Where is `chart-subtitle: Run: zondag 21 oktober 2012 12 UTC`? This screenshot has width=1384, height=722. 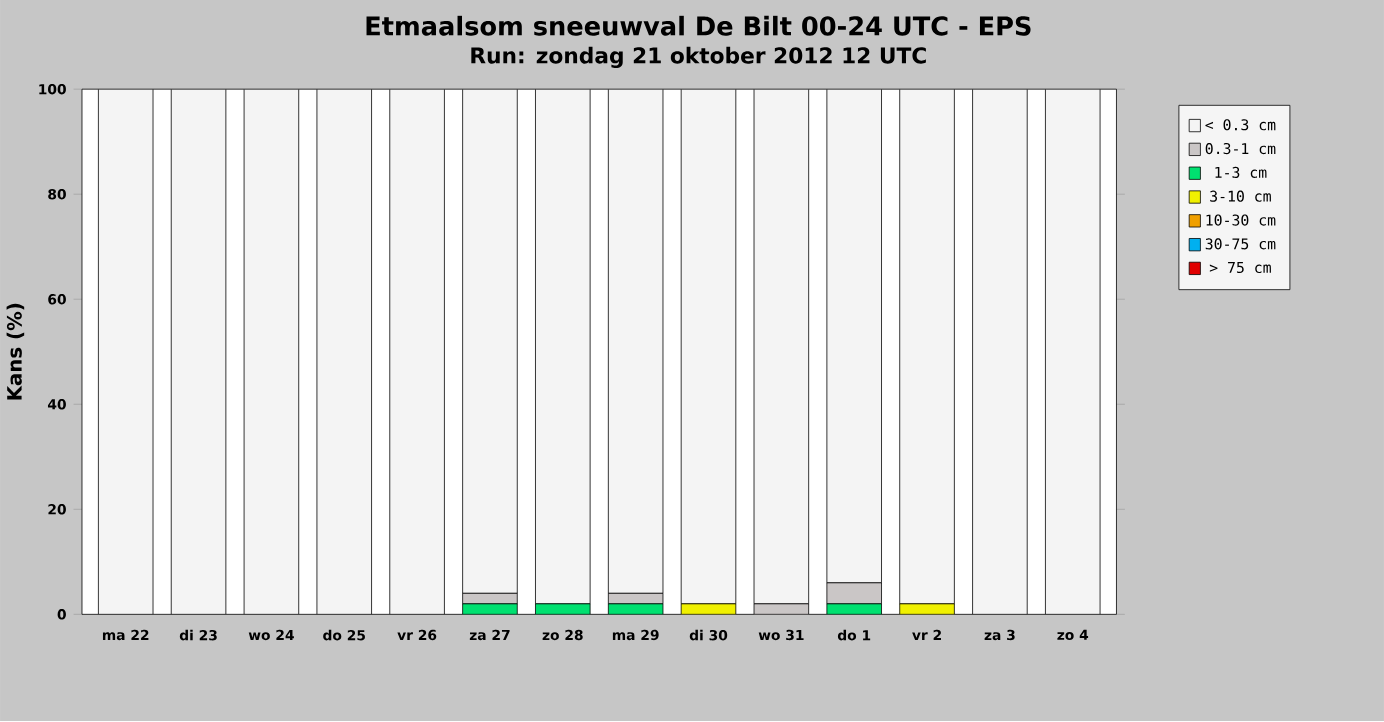 chart-subtitle: Run: zondag 21 oktober 2012 12 UTC is located at coordinates (698, 58).